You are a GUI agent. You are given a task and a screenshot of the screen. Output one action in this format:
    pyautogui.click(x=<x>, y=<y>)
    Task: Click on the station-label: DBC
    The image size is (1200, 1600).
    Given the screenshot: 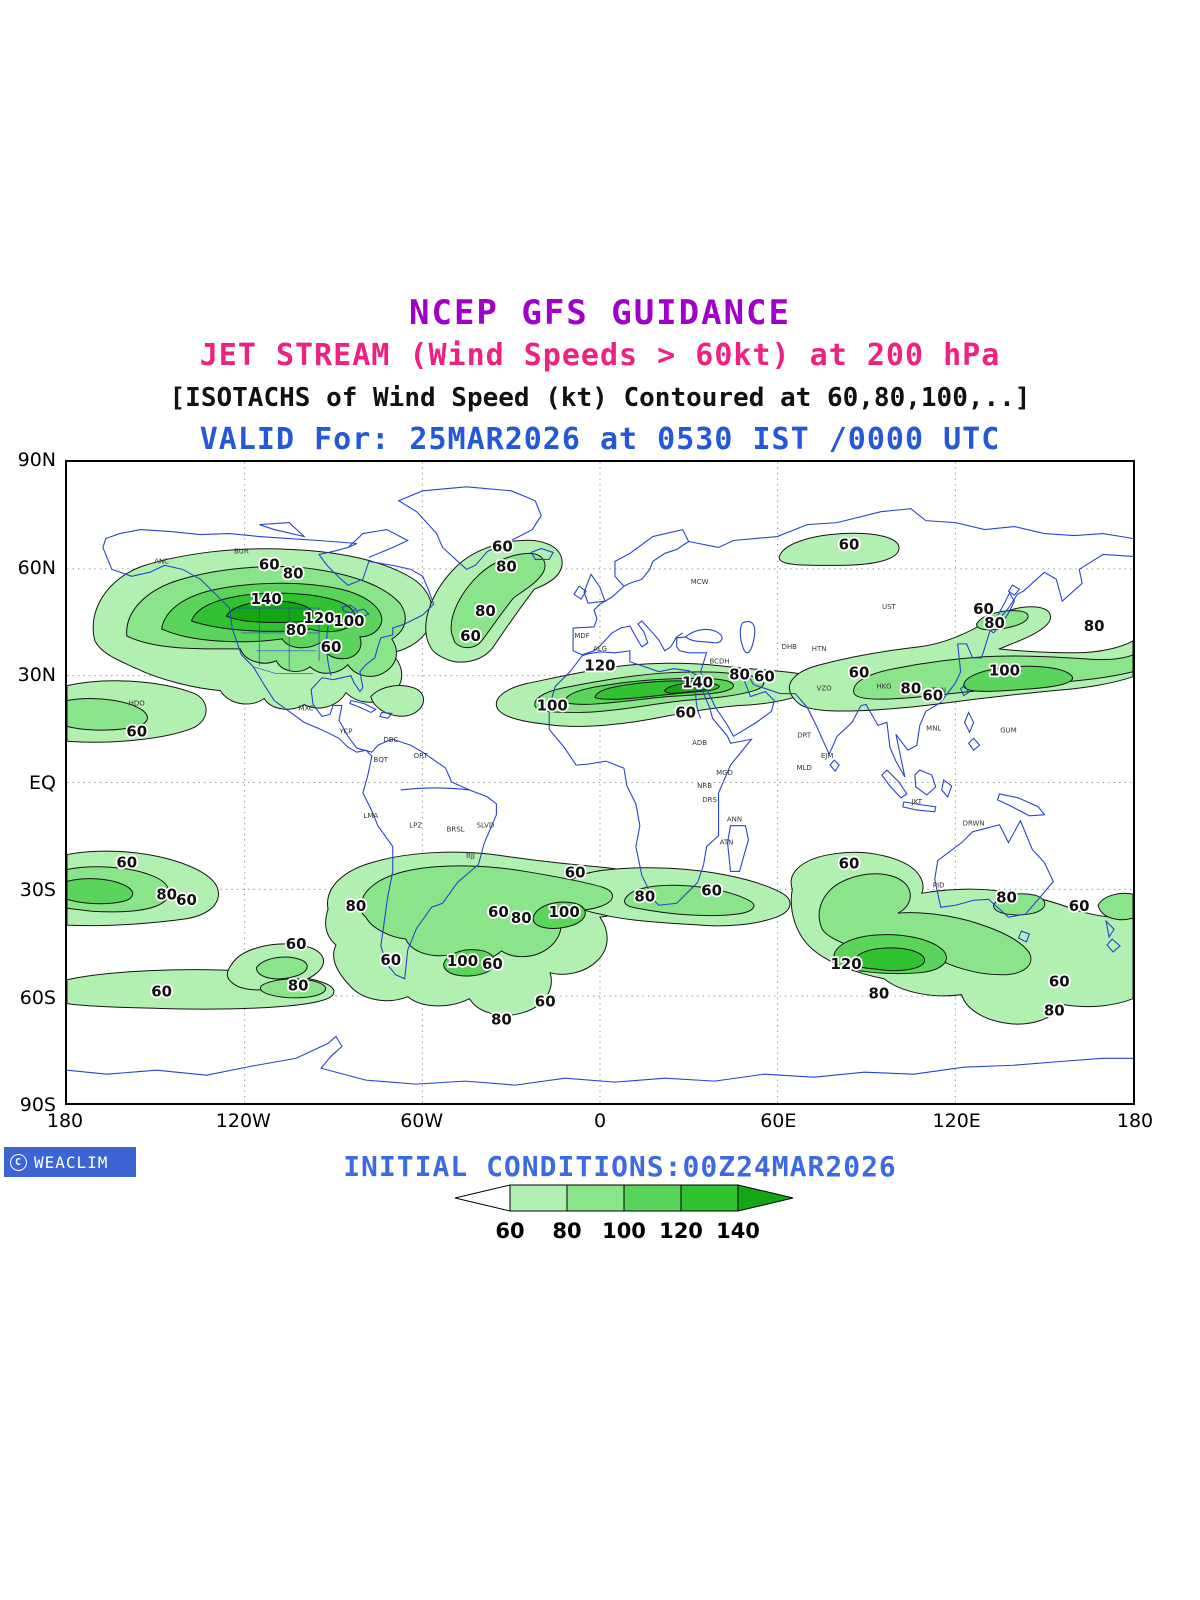 What is the action you would take?
    pyautogui.click(x=390, y=740)
    